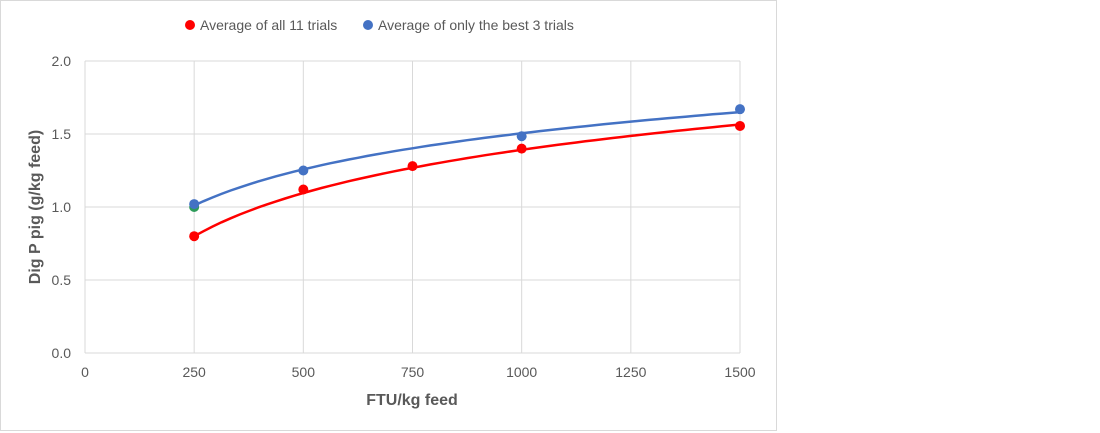 The width and height of the screenshot is (1100, 433). I want to click on y-tick-label: 1.0, so click(62, 207).